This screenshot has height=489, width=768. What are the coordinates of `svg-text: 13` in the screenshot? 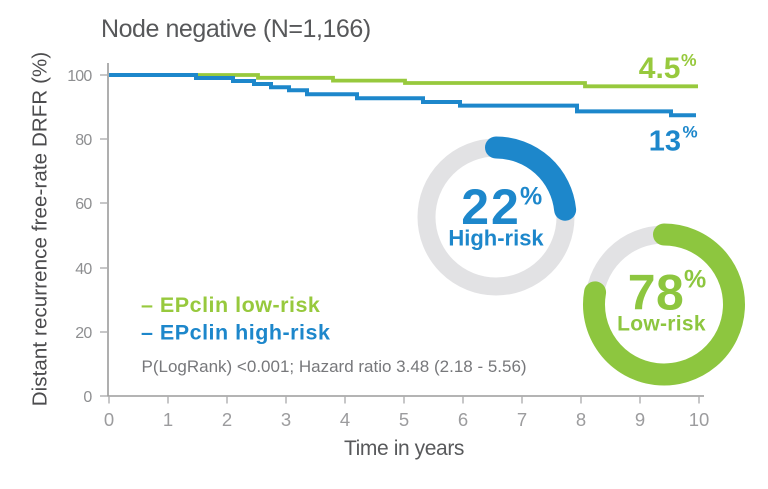 It's located at (665, 142).